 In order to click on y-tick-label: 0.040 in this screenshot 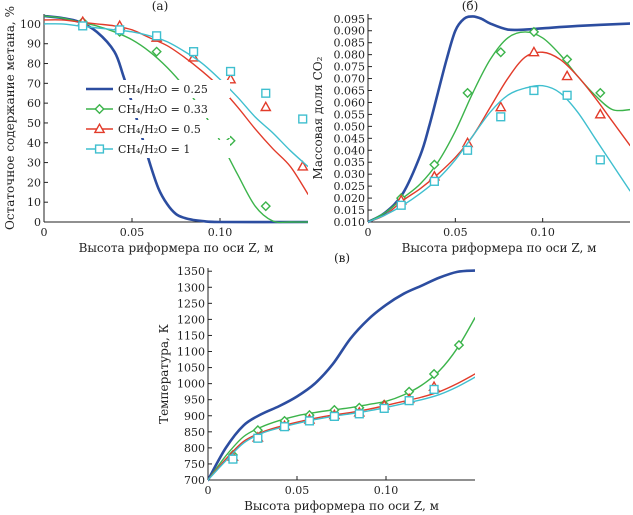, I will do `click(350, 150)`.